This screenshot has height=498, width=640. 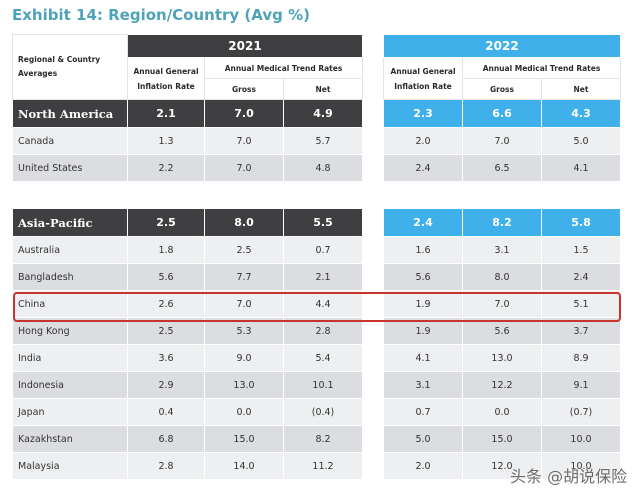 I want to click on region-2022-net: 5.8, so click(x=581, y=222).